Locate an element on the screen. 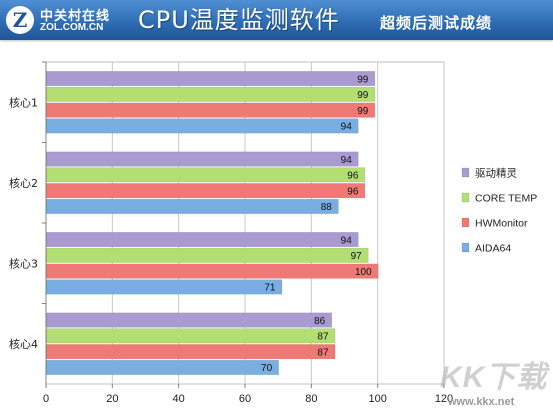 The width and height of the screenshot is (553, 412). category-label: 核心3 is located at coordinates (23, 263).